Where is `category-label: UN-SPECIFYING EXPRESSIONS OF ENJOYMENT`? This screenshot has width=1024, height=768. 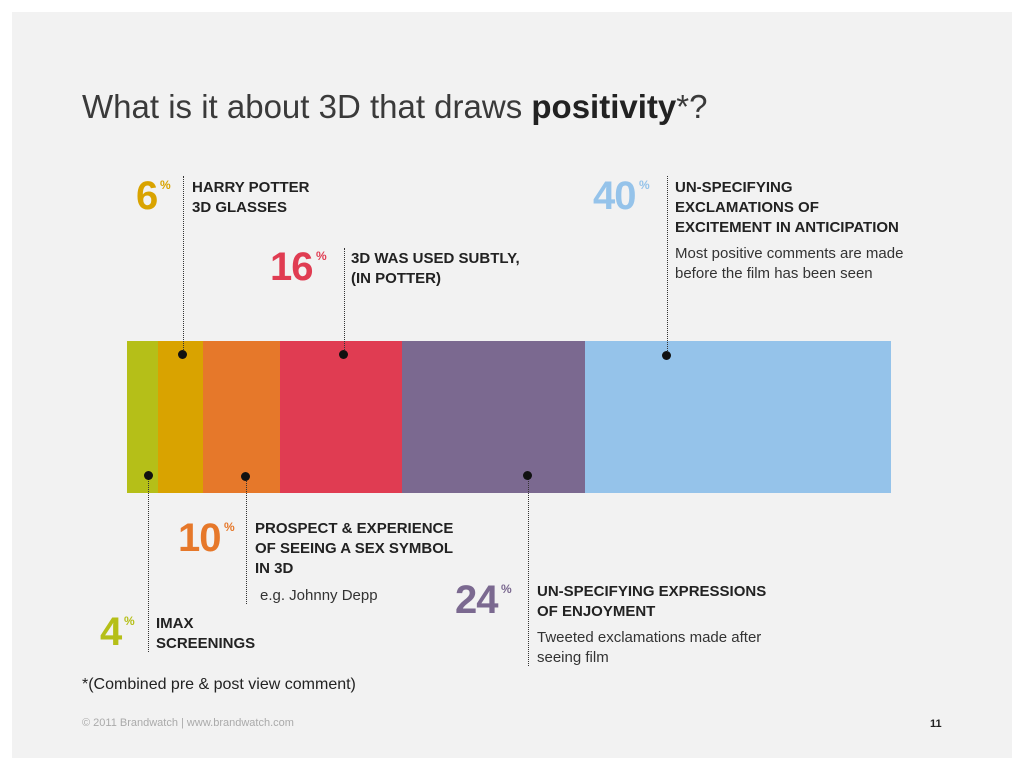 category-label: UN-SPECIFYING EXPRESSIONS OF ENJOYMENT is located at coordinates (651, 602).